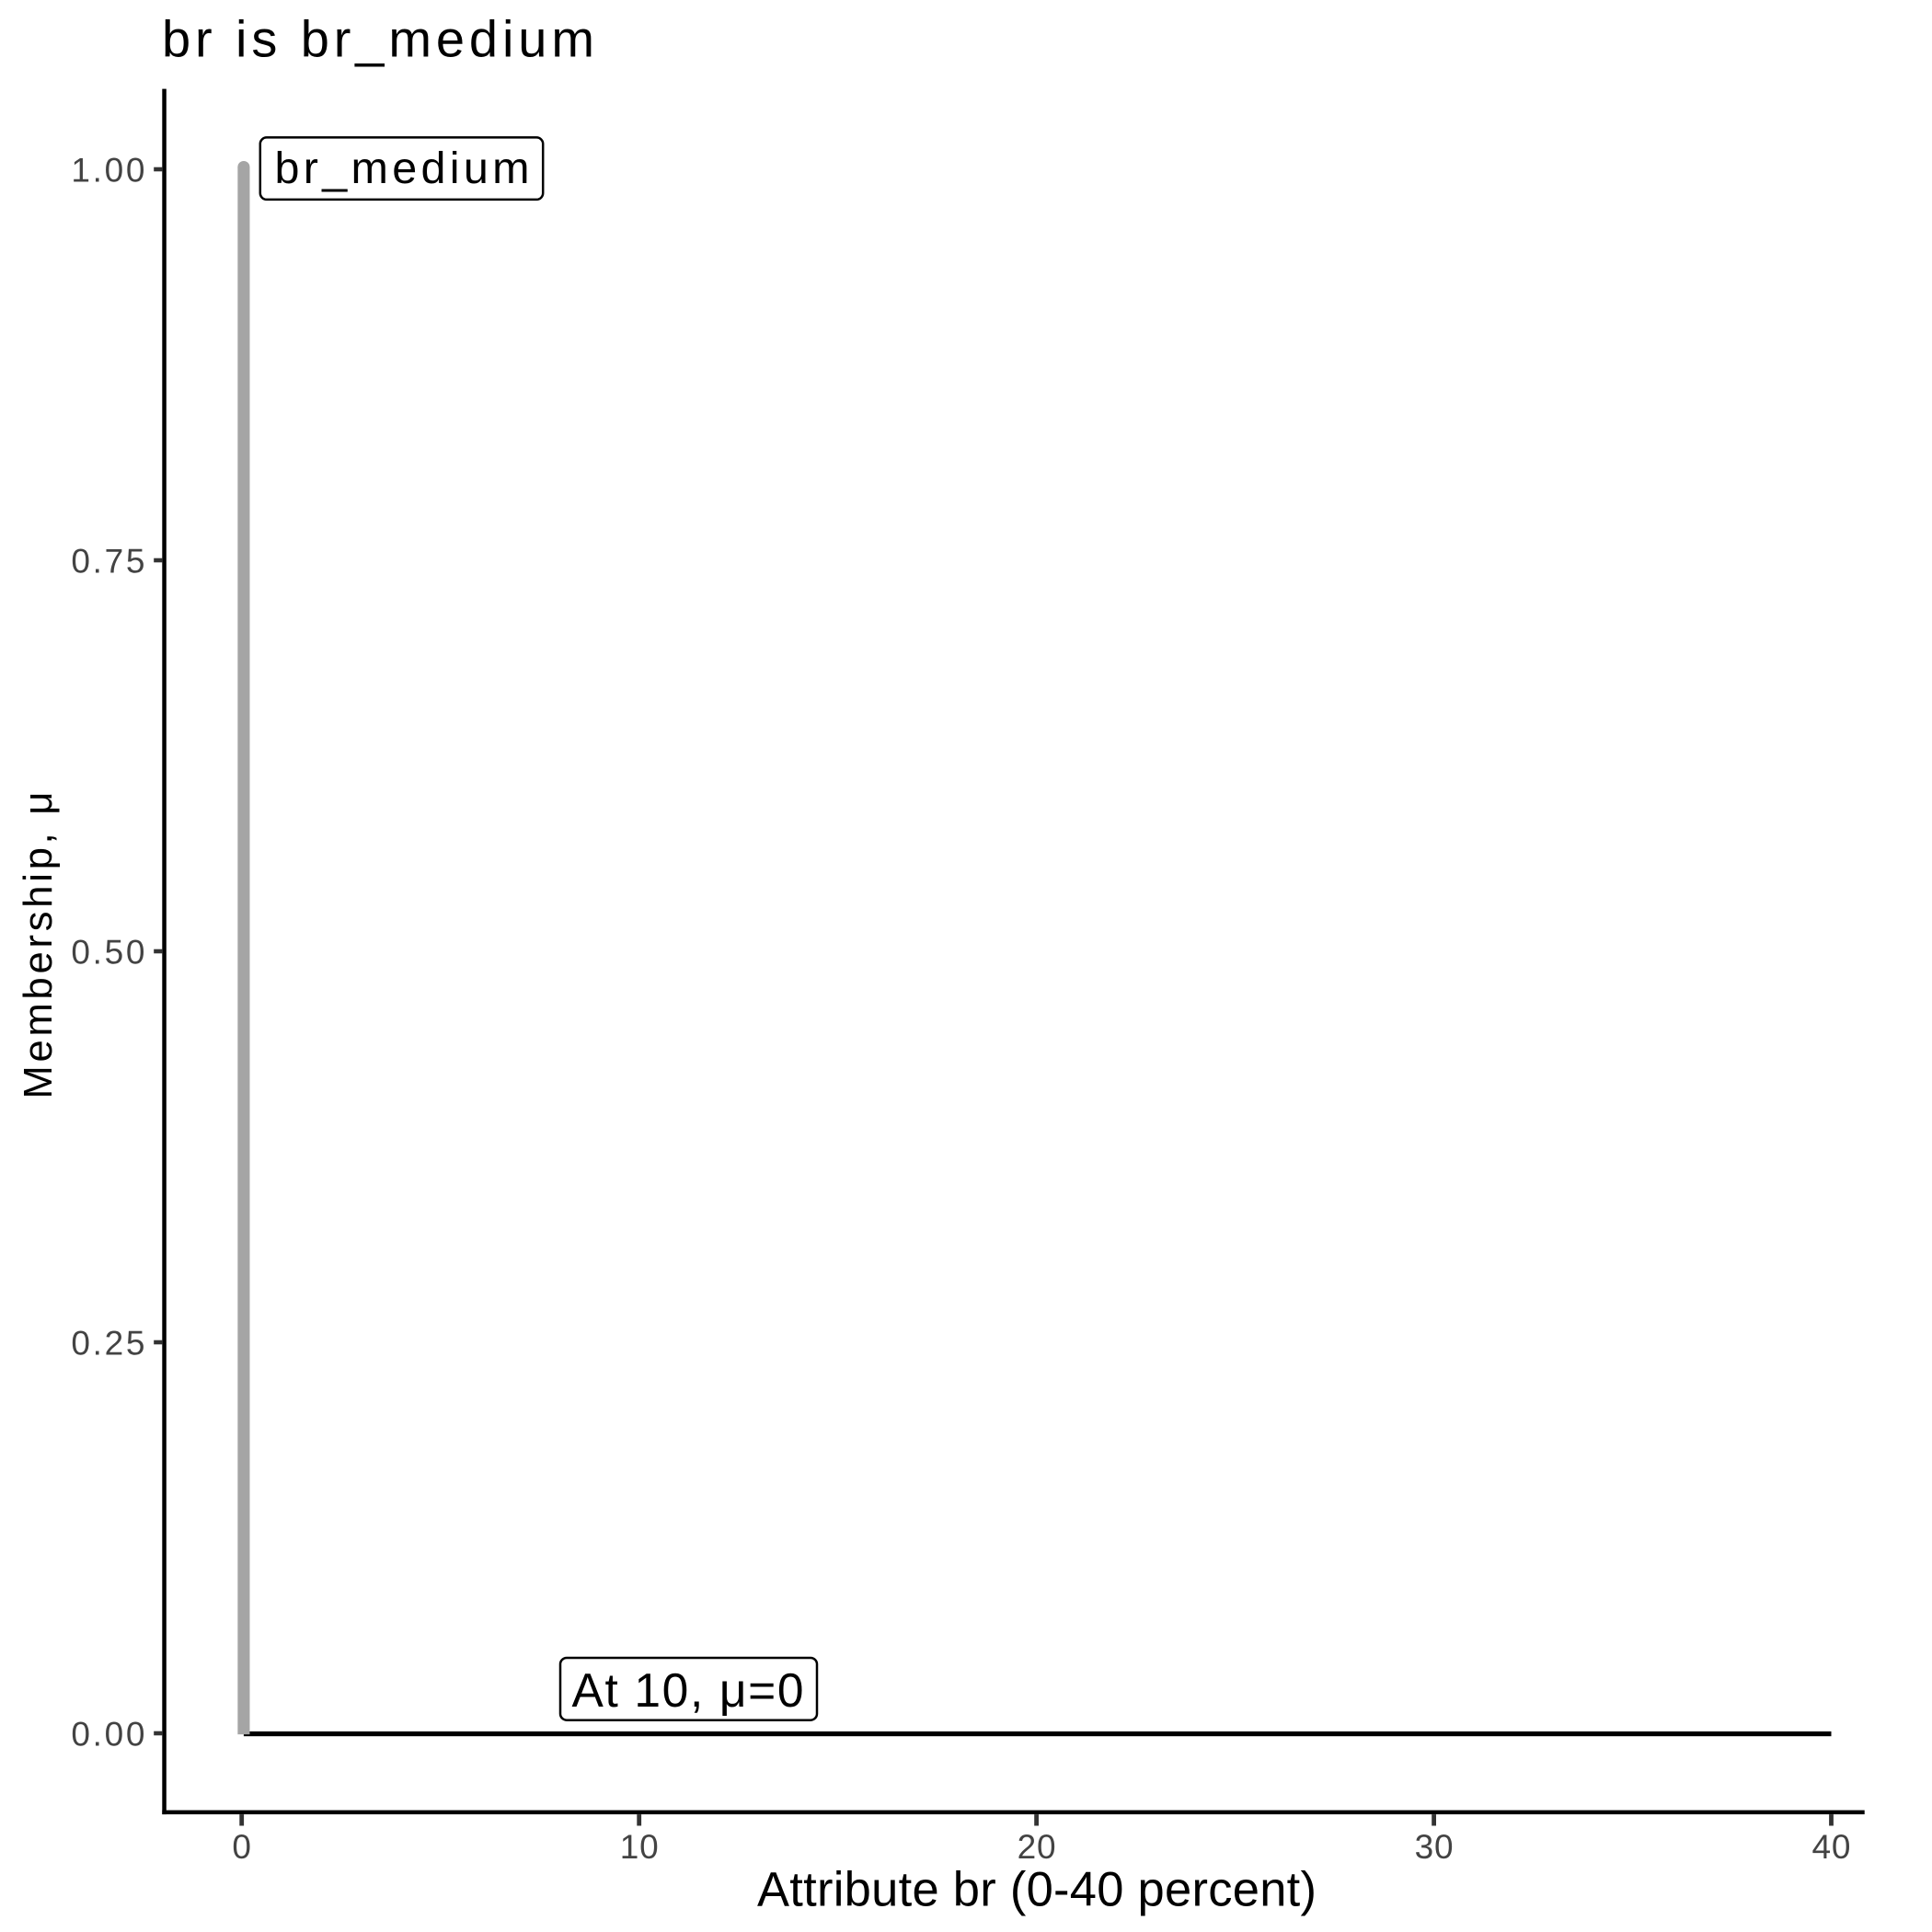 This screenshot has width=1932, height=1932. I want to click on svg-text: 0.50, so click(107, 952).